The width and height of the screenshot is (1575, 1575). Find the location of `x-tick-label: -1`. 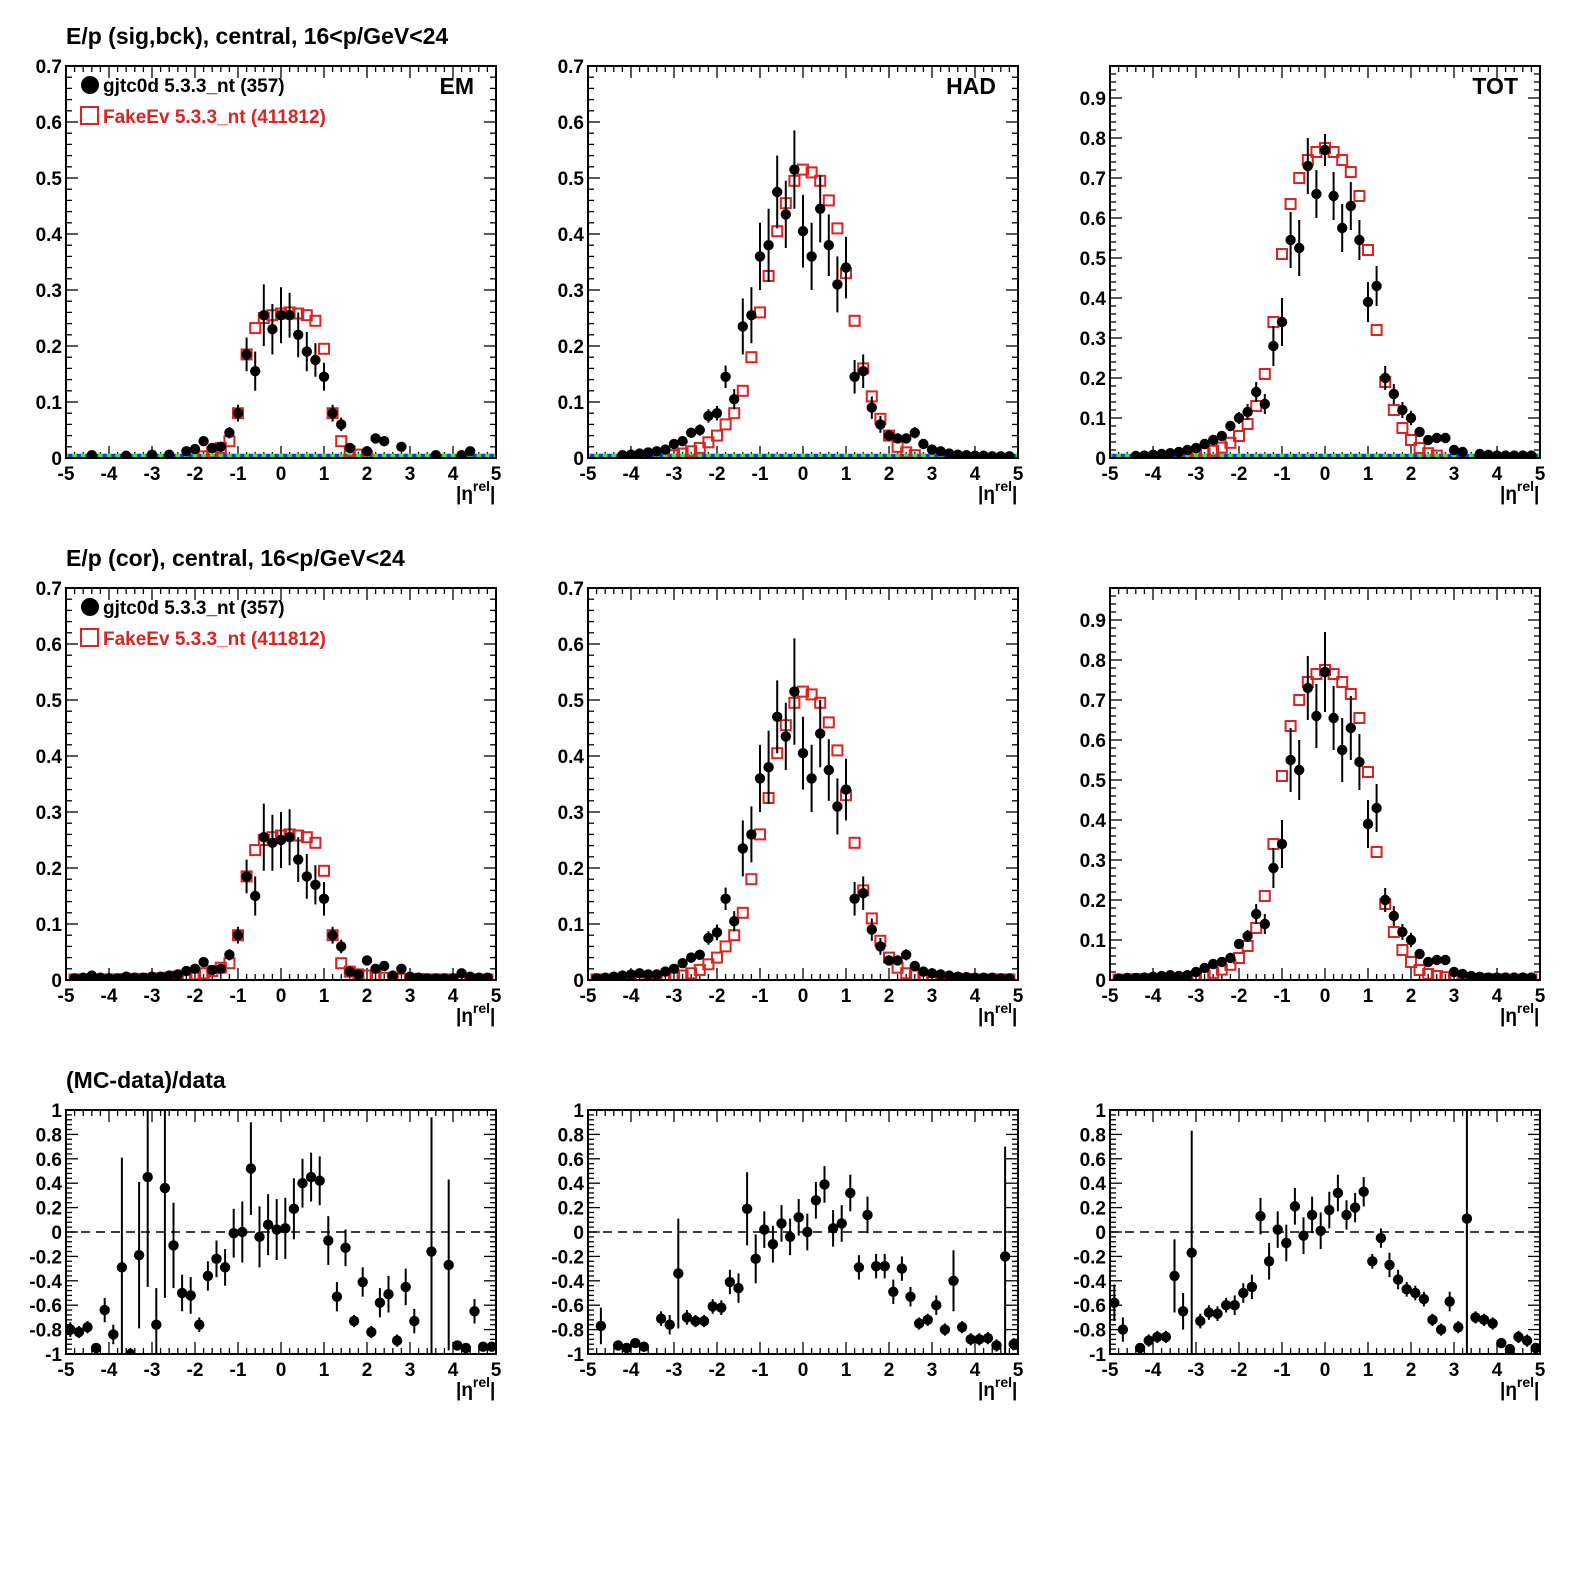

x-tick-label: -1 is located at coordinates (760, 474).